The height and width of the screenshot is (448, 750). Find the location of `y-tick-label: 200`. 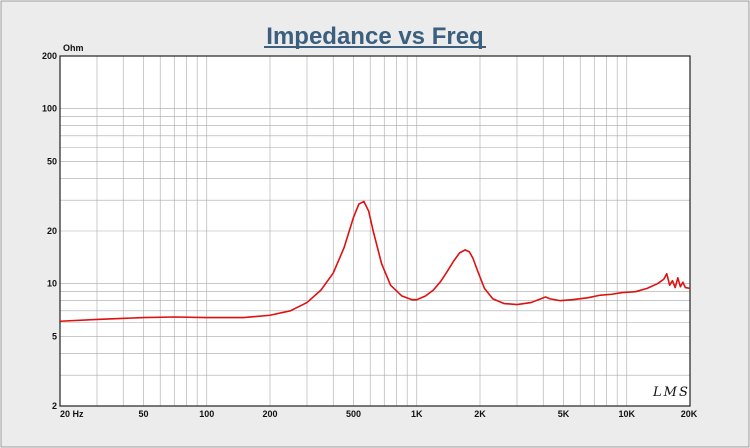

y-tick-label: 200 is located at coordinates (49, 56).